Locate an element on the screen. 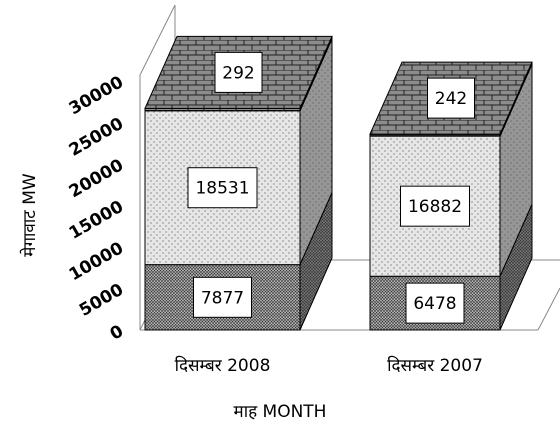 The height and width of the screenshot is (430, 560). y-tick-label: 10000 is located at coordinates (96, 261).